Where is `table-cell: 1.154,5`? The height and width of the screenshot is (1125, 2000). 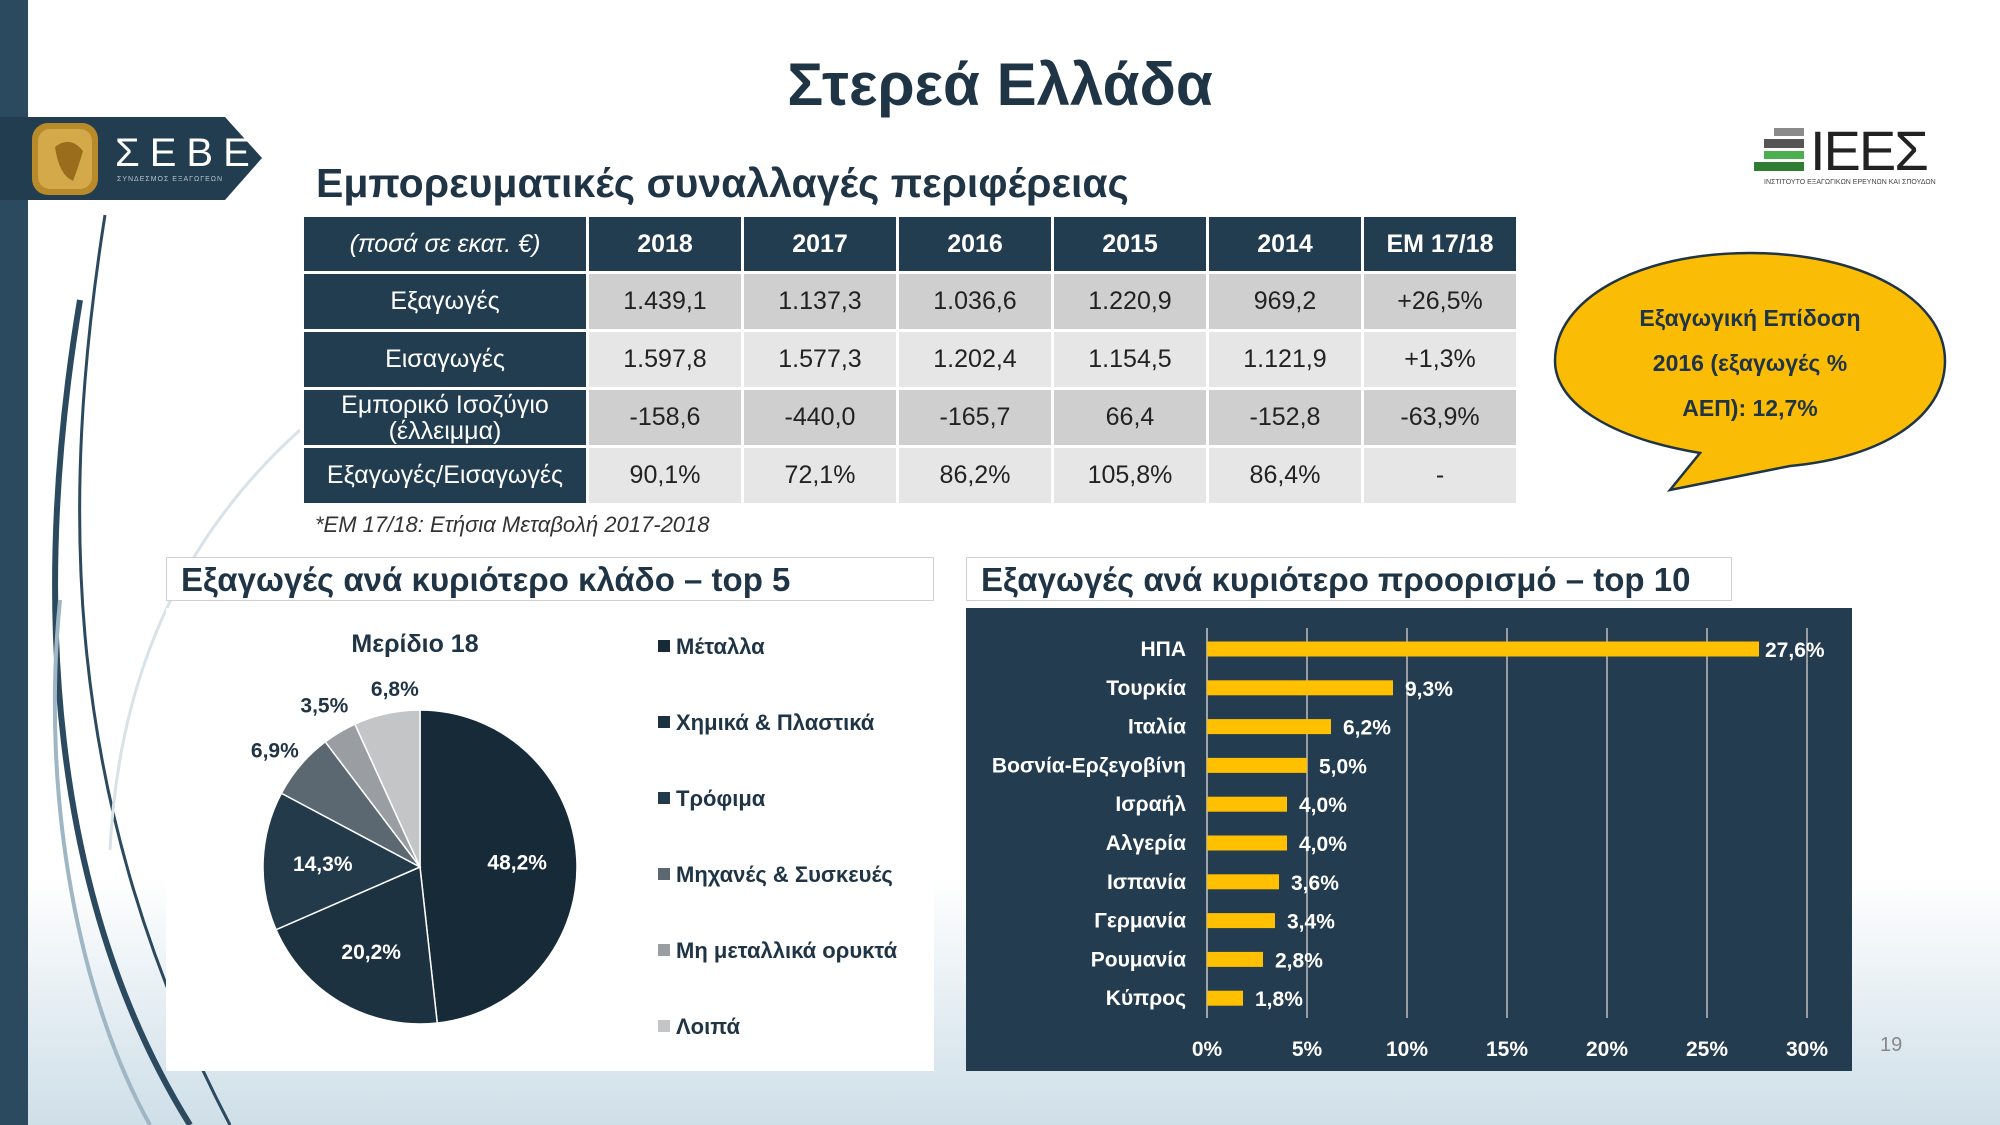 table-cell: 1.154,5 is located at coordinates (1130, 359).